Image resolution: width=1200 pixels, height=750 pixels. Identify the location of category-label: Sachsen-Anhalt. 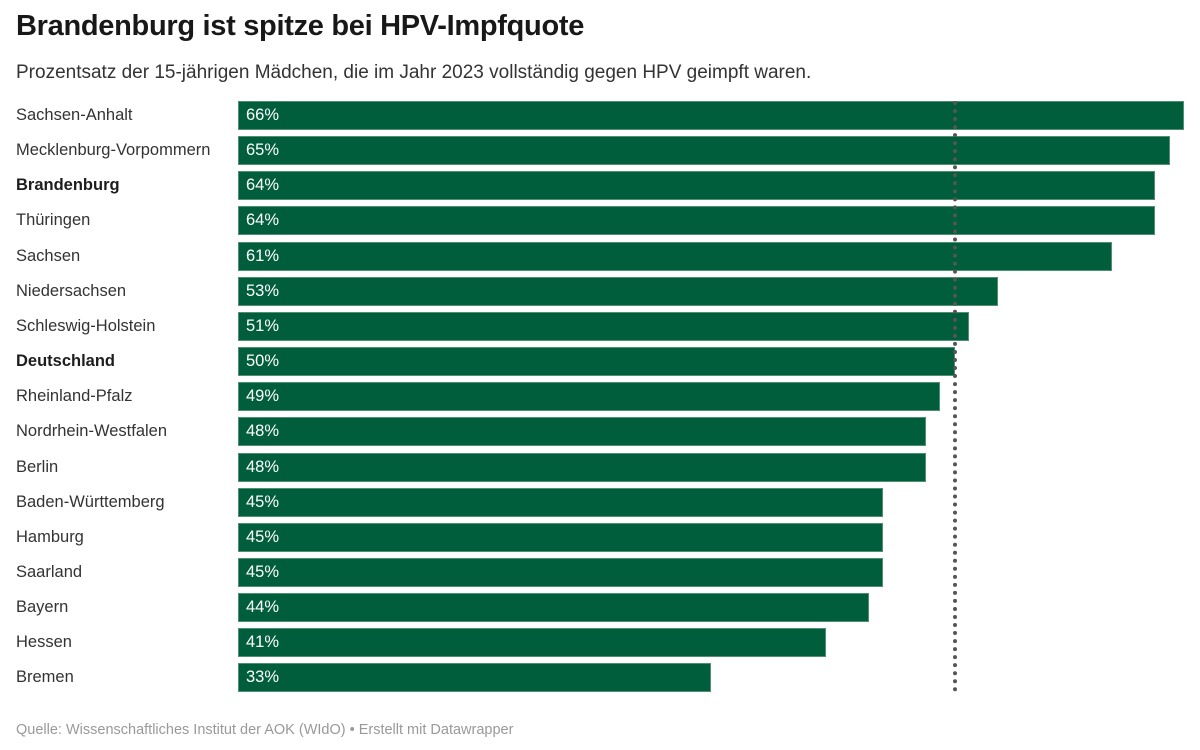
(74, 115).